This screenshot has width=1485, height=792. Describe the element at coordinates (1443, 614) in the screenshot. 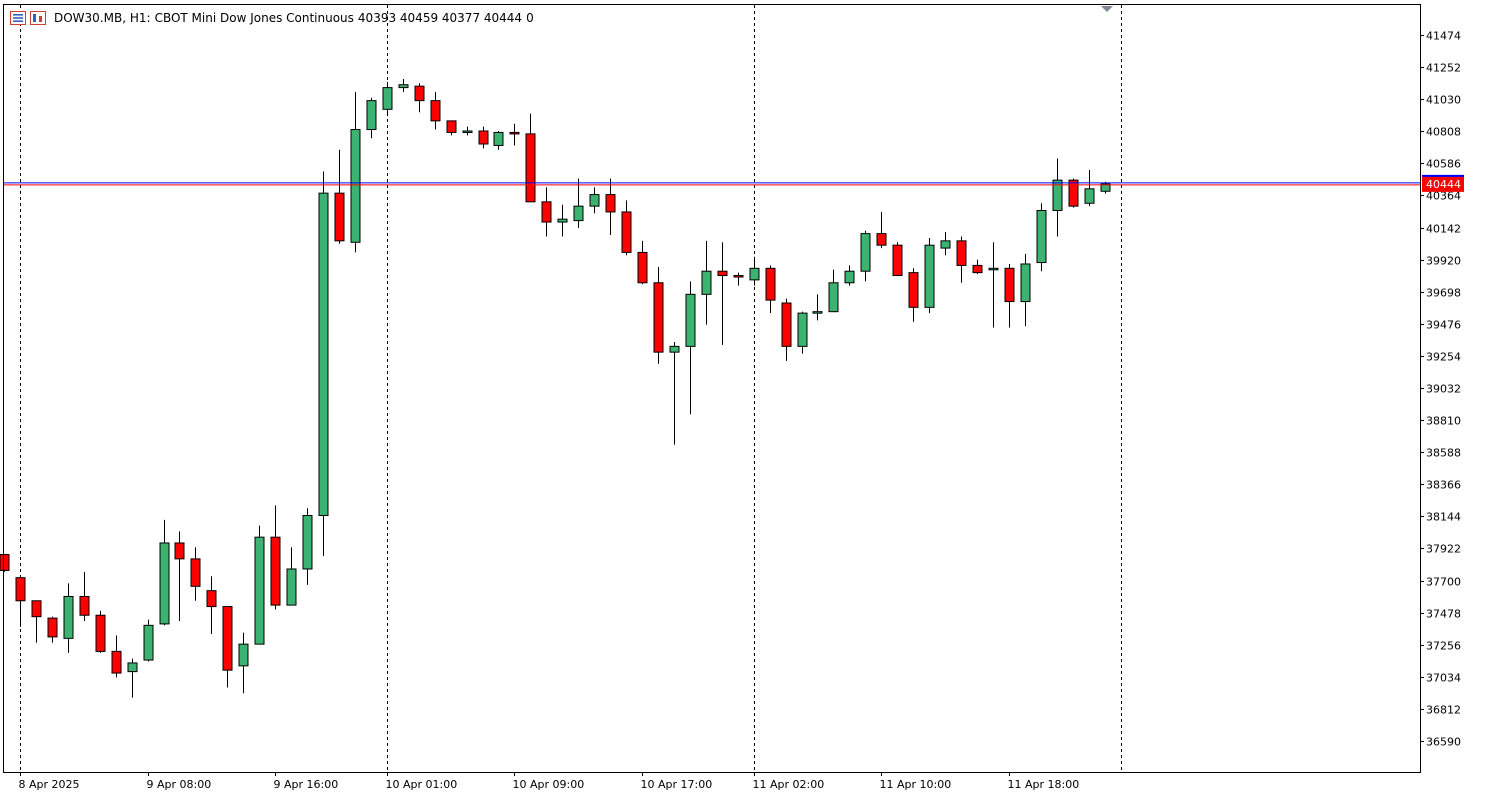

I see `y-tick-label: 37478` at that location.